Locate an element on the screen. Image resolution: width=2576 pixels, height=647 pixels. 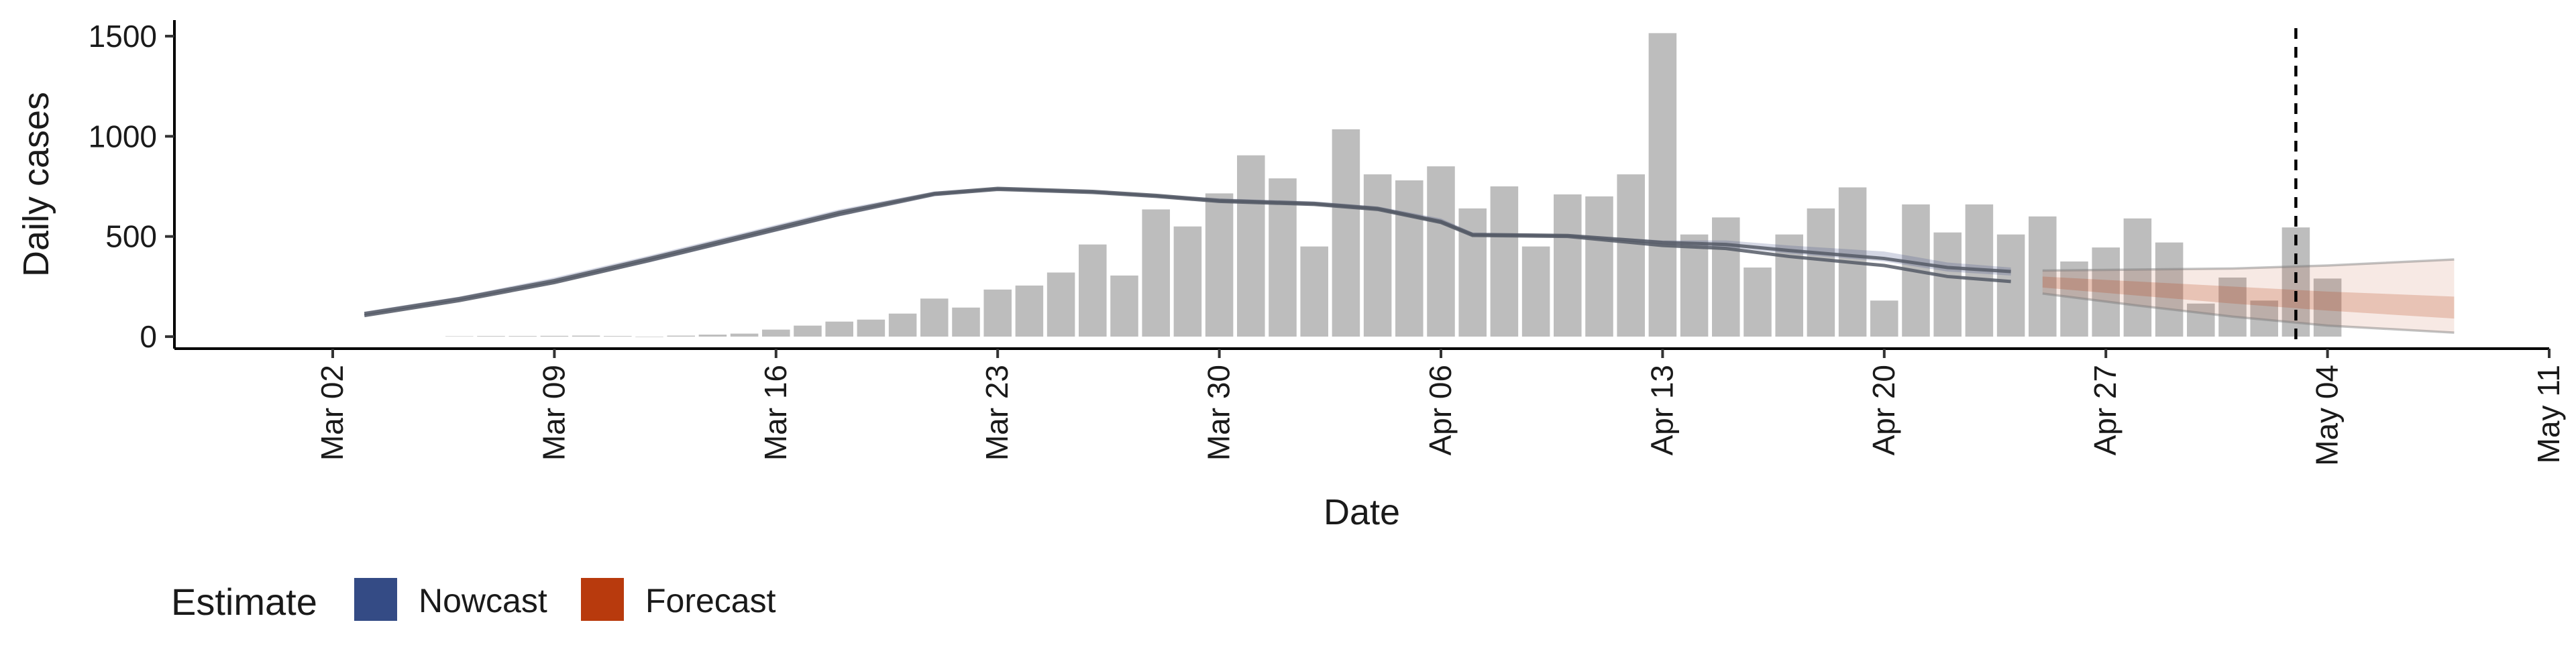
y-axis-title: Daily cases is located at coordinates (36, 185).